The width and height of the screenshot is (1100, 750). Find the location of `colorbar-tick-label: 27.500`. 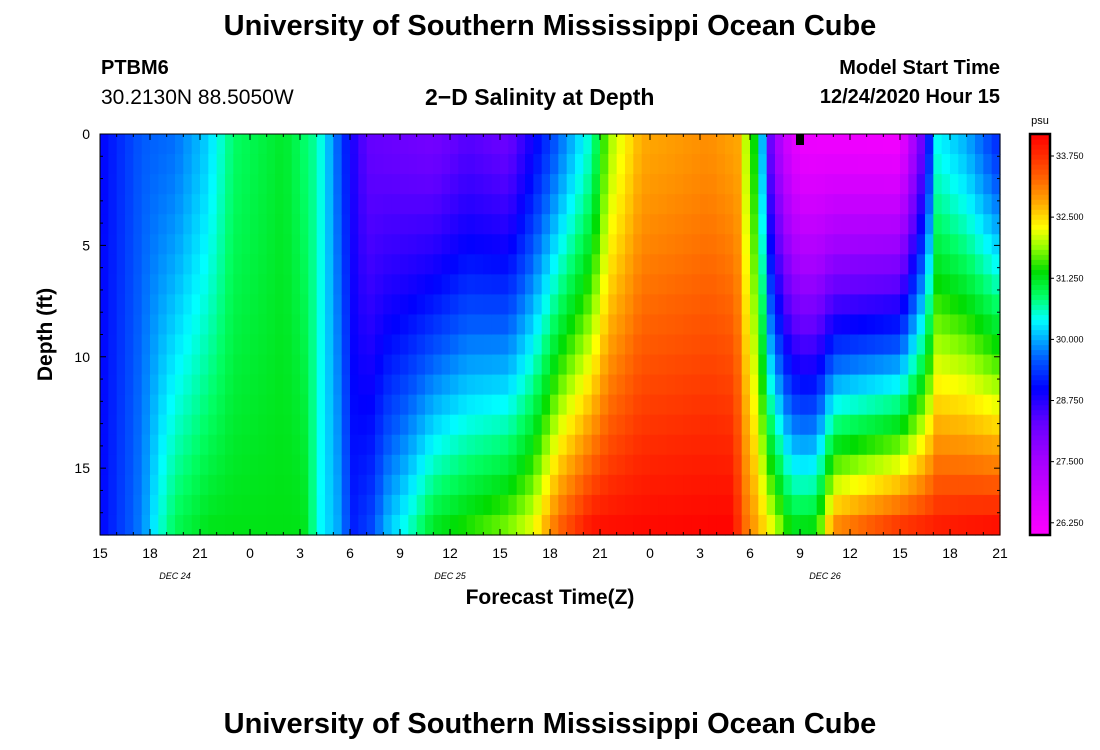

colorbar-tick-label: 27.500 is located at coordinates (1070, 462).